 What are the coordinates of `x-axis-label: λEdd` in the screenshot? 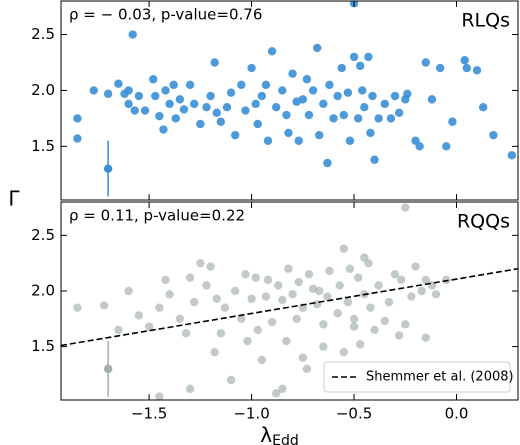 It's located at (279, 434).